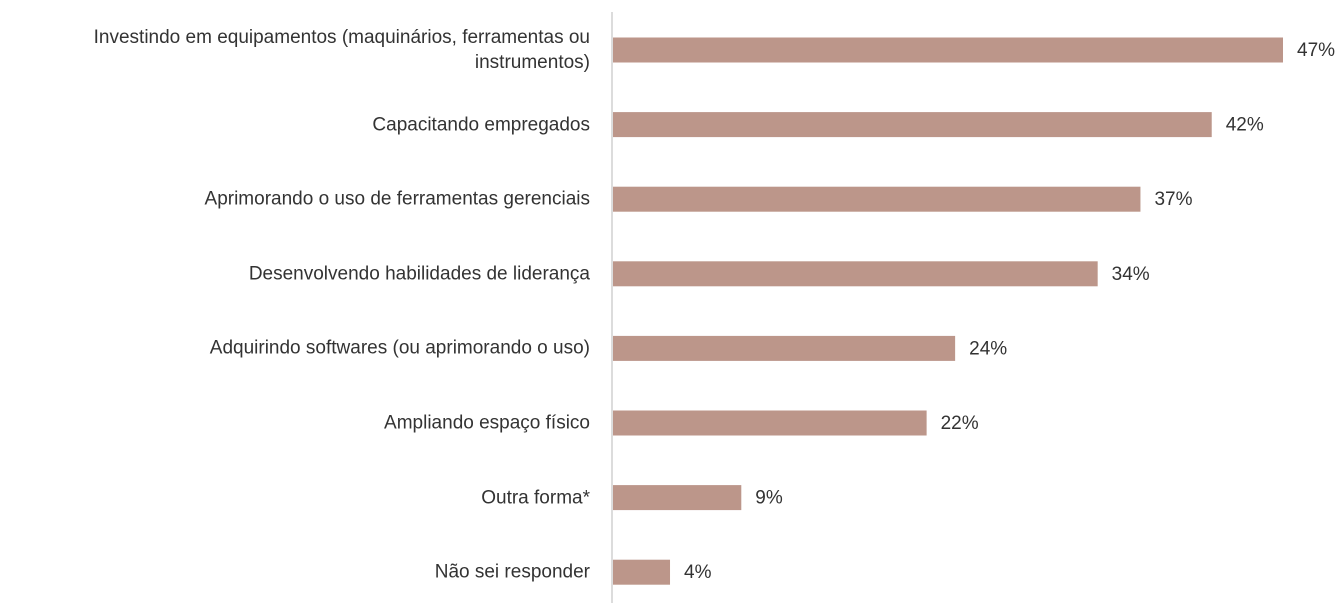  Describe the element at coordinates (535, 498) in the screenshot. I see `category-label: Outra forma*` at that location.